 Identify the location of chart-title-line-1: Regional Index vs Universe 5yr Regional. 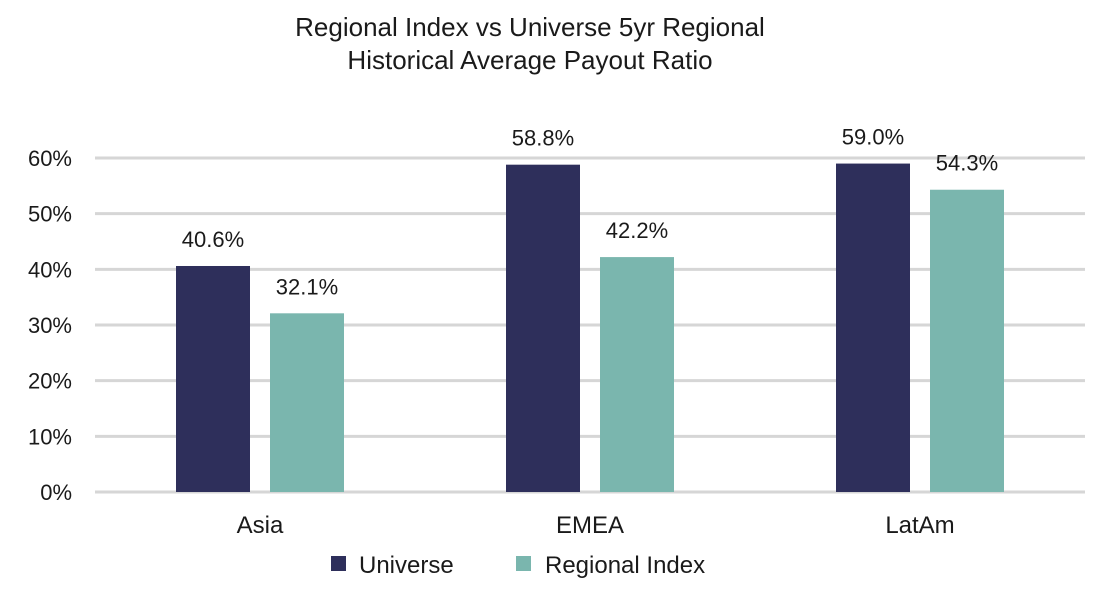
(530, 27).